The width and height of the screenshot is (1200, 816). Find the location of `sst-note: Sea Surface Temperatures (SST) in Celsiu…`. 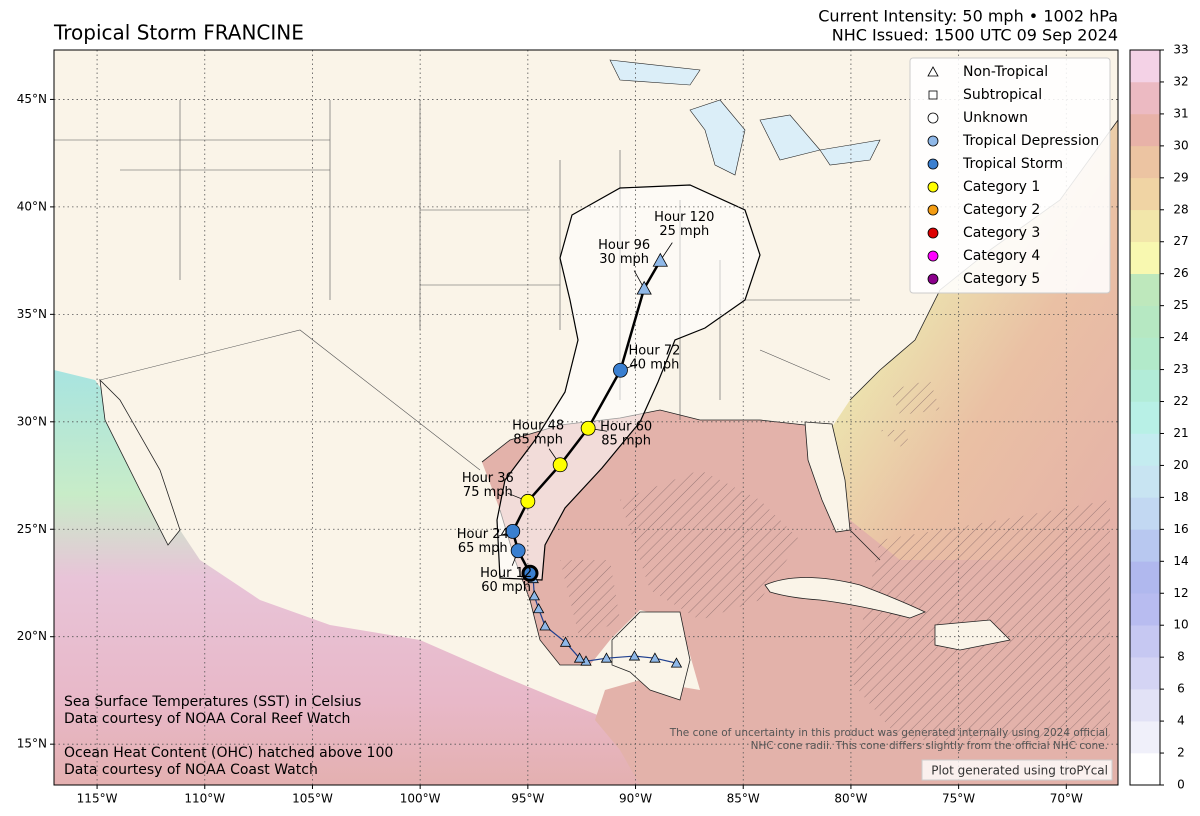

sst-note: Sea Surface Temperatures (SST) in Celsiu… is located at coordinates (212, 702).